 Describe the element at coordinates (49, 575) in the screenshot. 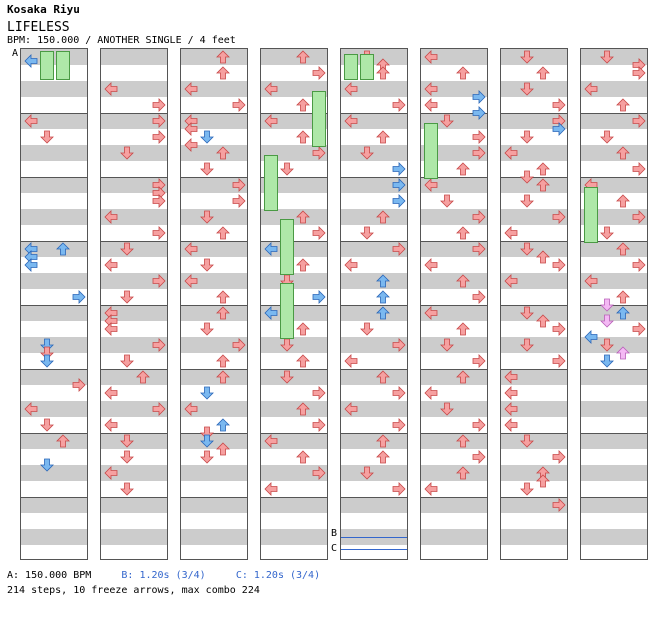

I see `bpm-text: A: 150.000 BPM` at that location.